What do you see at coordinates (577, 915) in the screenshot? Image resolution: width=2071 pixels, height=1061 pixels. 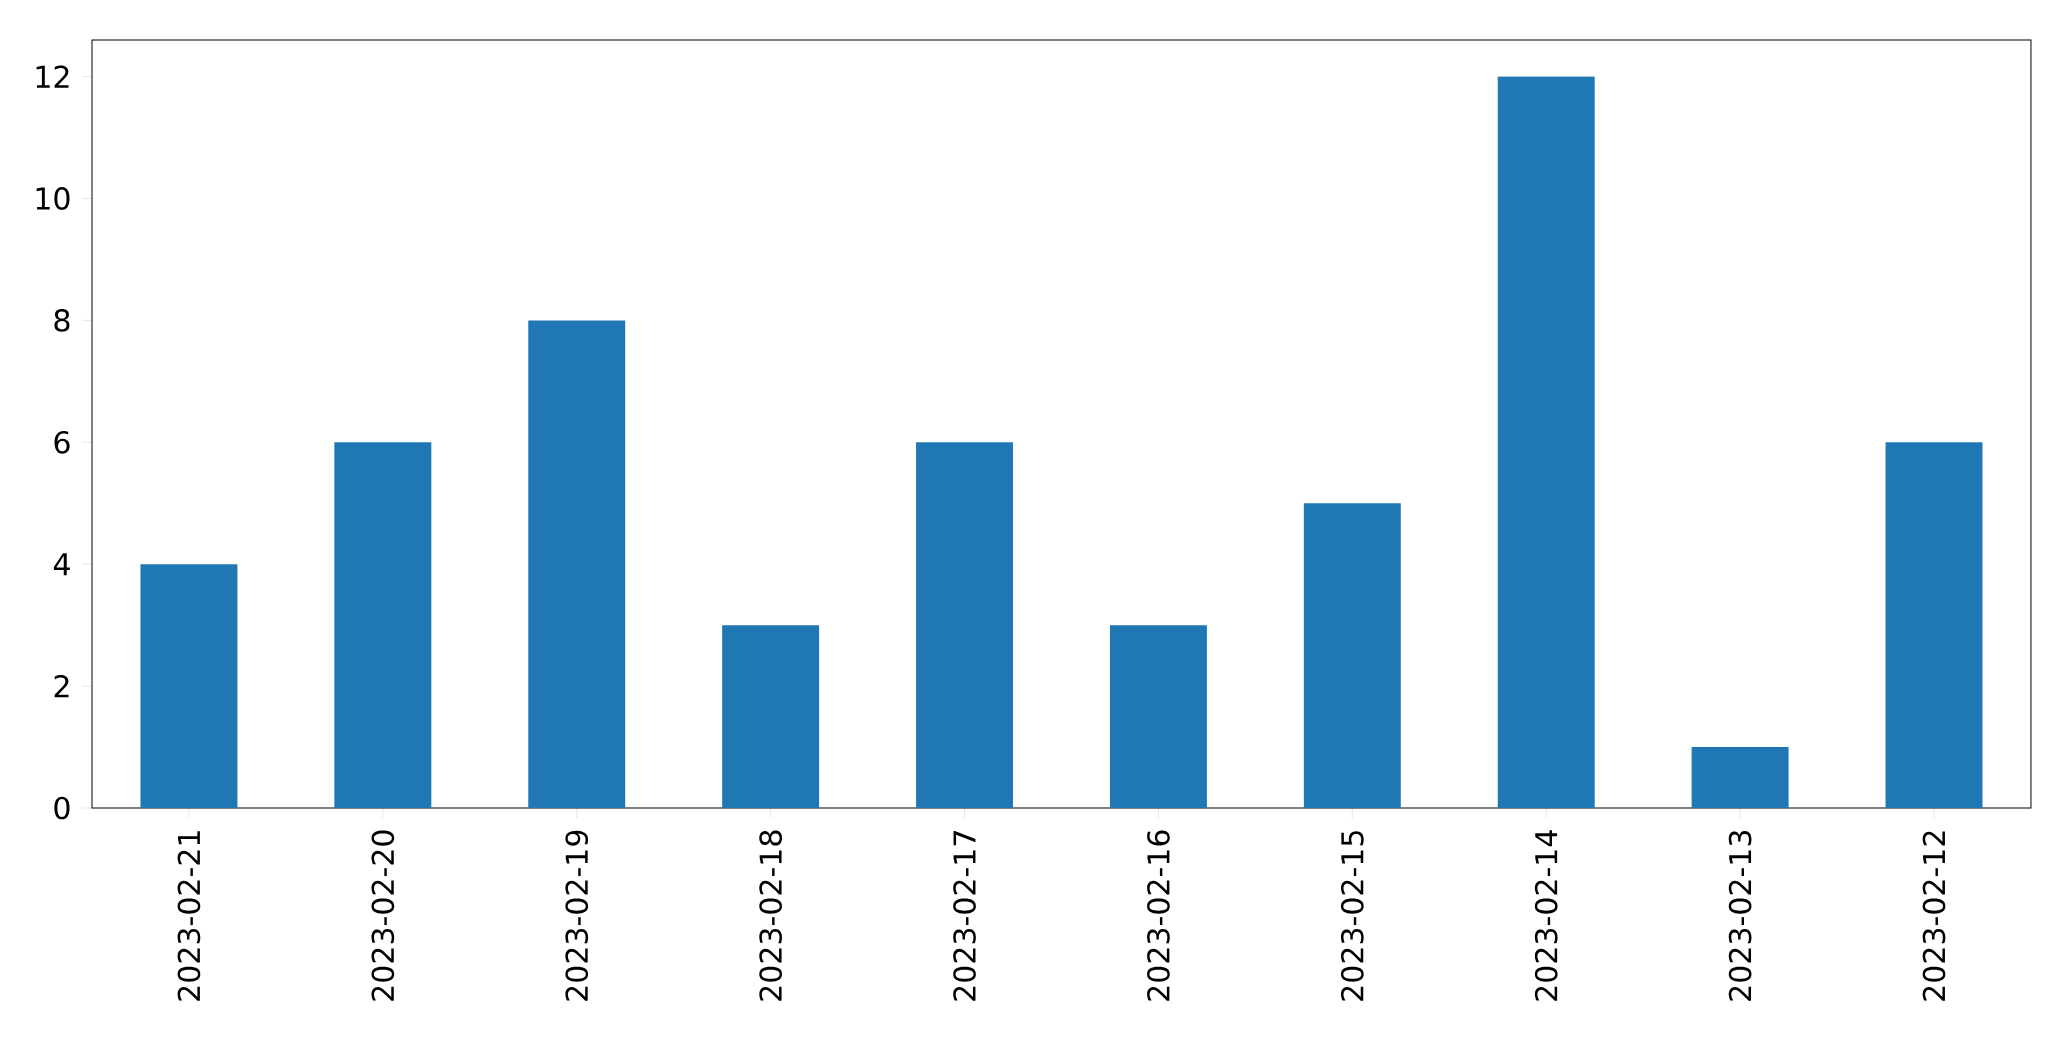 I see `x-tick-label: 2023-02-19` at bounding box center [577, 915].